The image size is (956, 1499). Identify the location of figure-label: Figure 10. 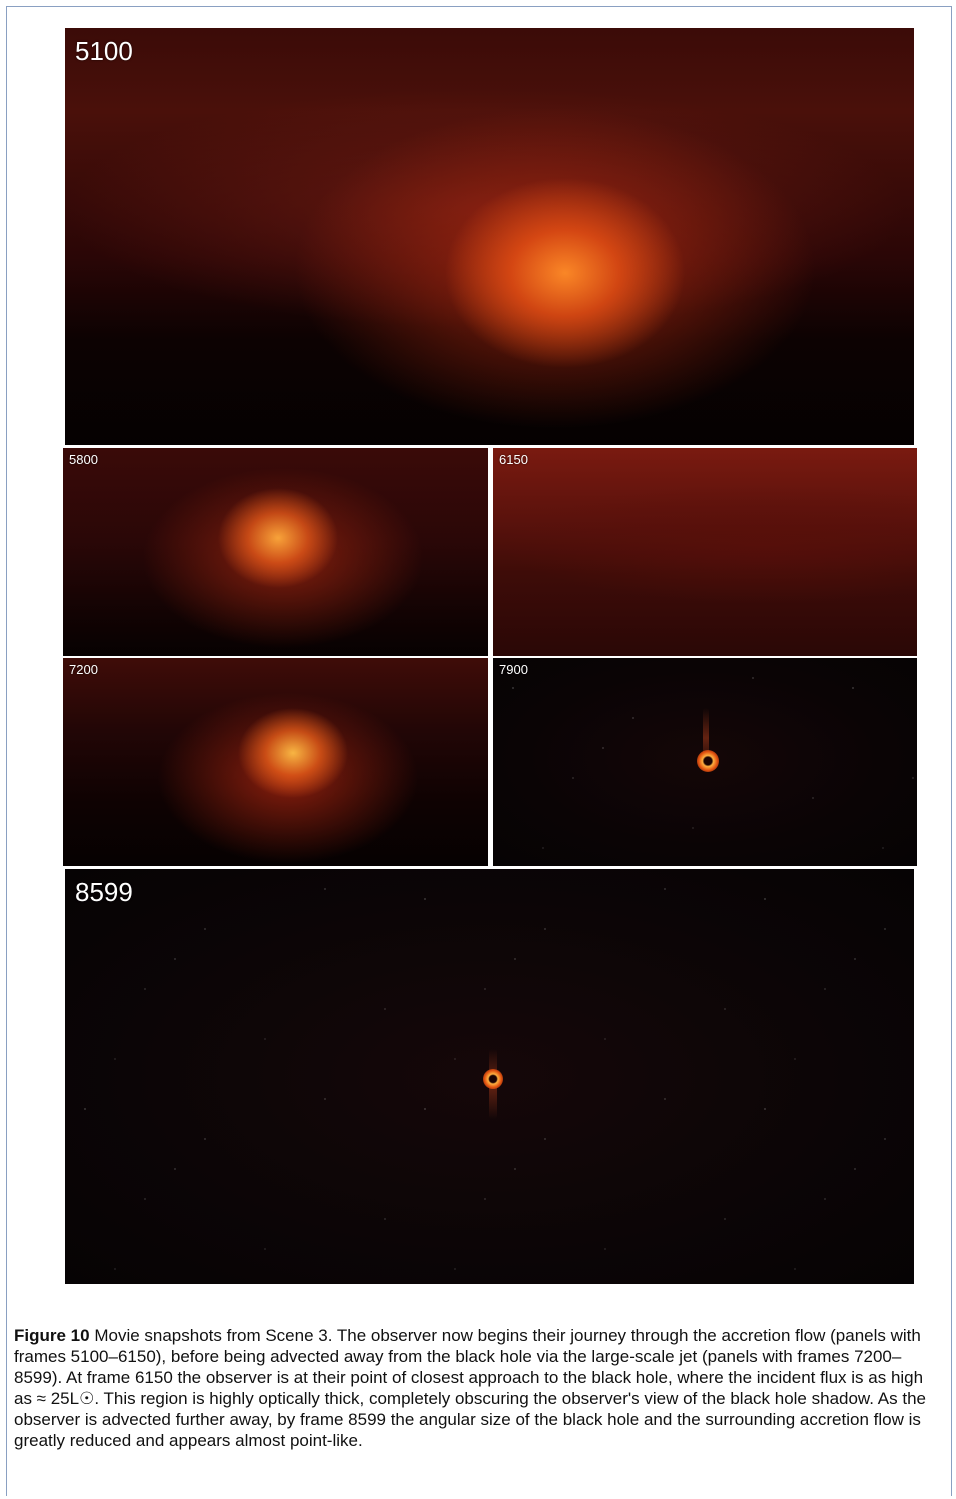
(52, 1335).